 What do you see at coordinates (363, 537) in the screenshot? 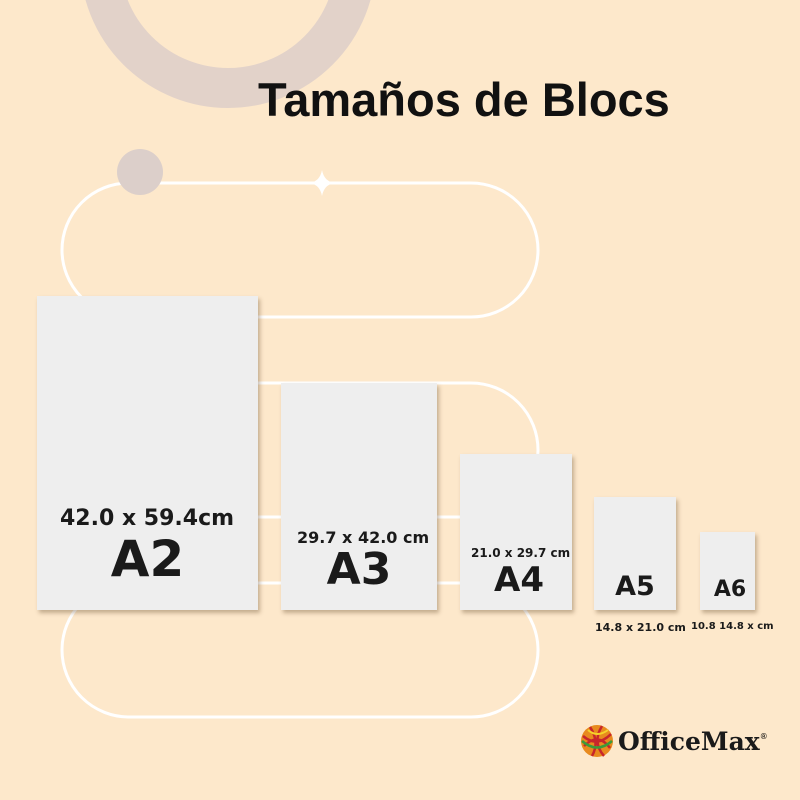
I see `dimensions-a3: 29.7 x 42.0 cm` at bounding box center [363, 537].